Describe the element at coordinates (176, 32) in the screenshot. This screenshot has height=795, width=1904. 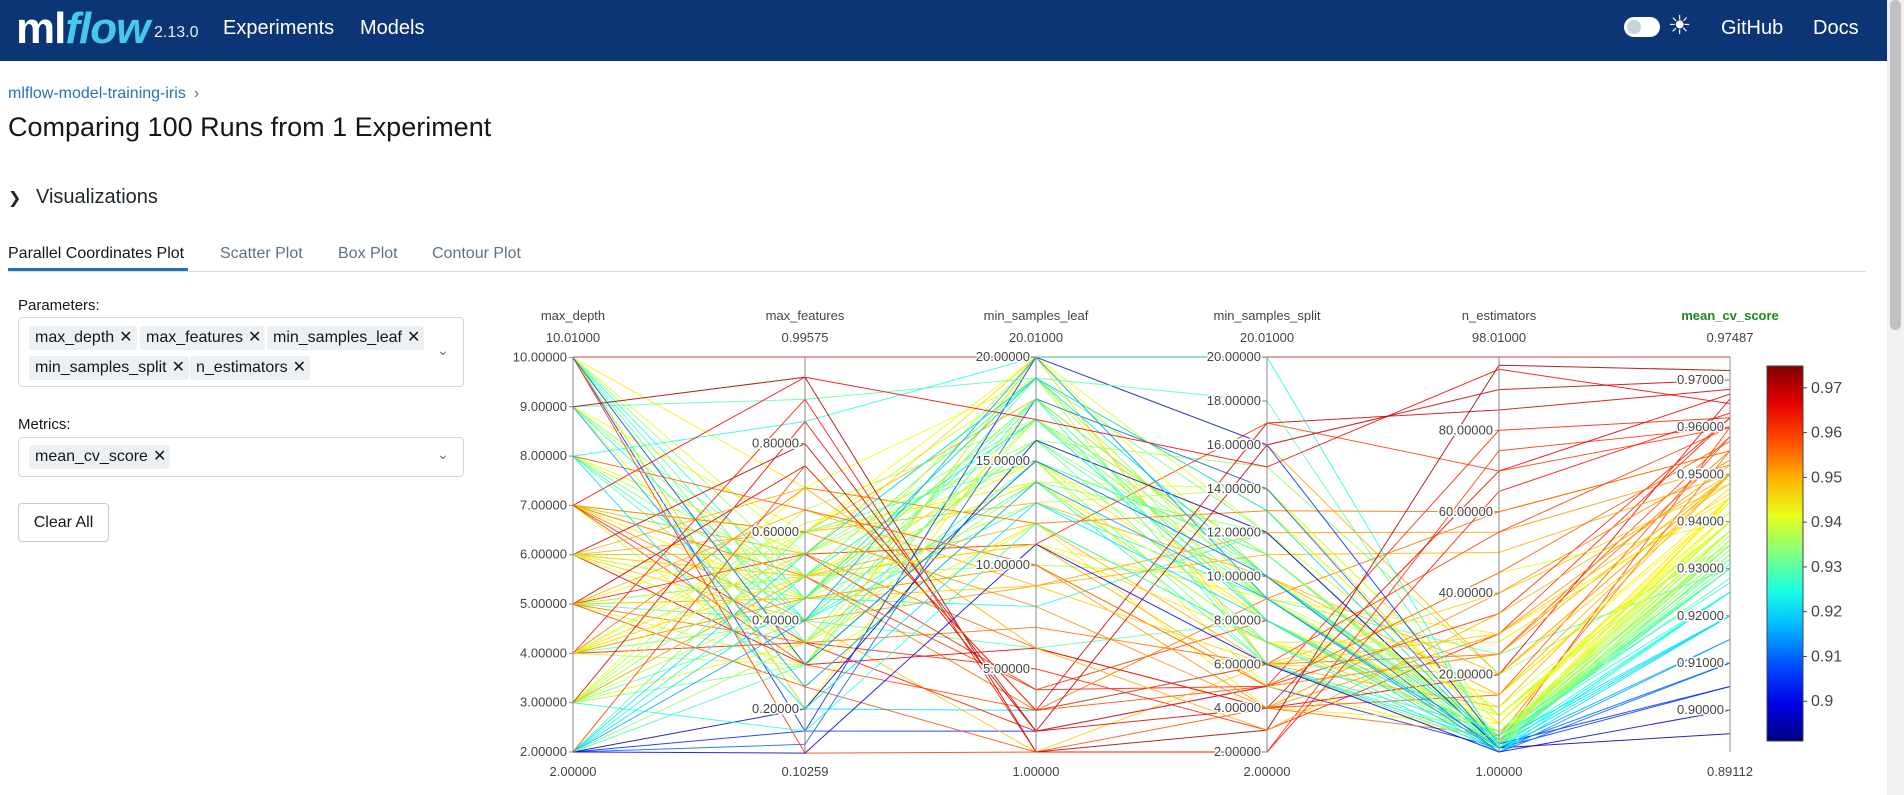
I see `version-label: 2.13.0` at that location.